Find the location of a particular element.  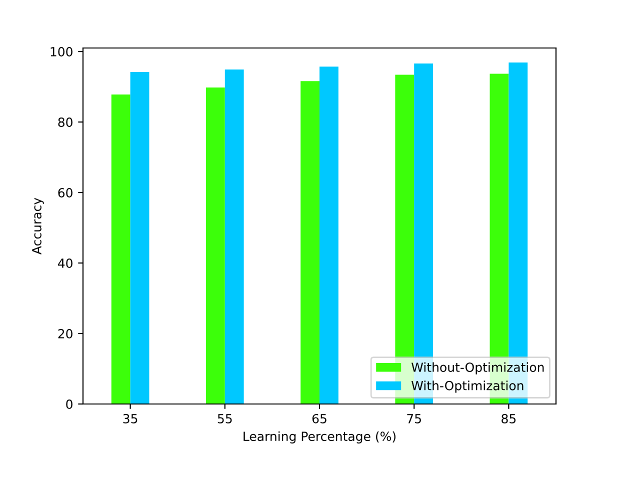

y-tick-label: 0 is located at coordinates (69, 404).